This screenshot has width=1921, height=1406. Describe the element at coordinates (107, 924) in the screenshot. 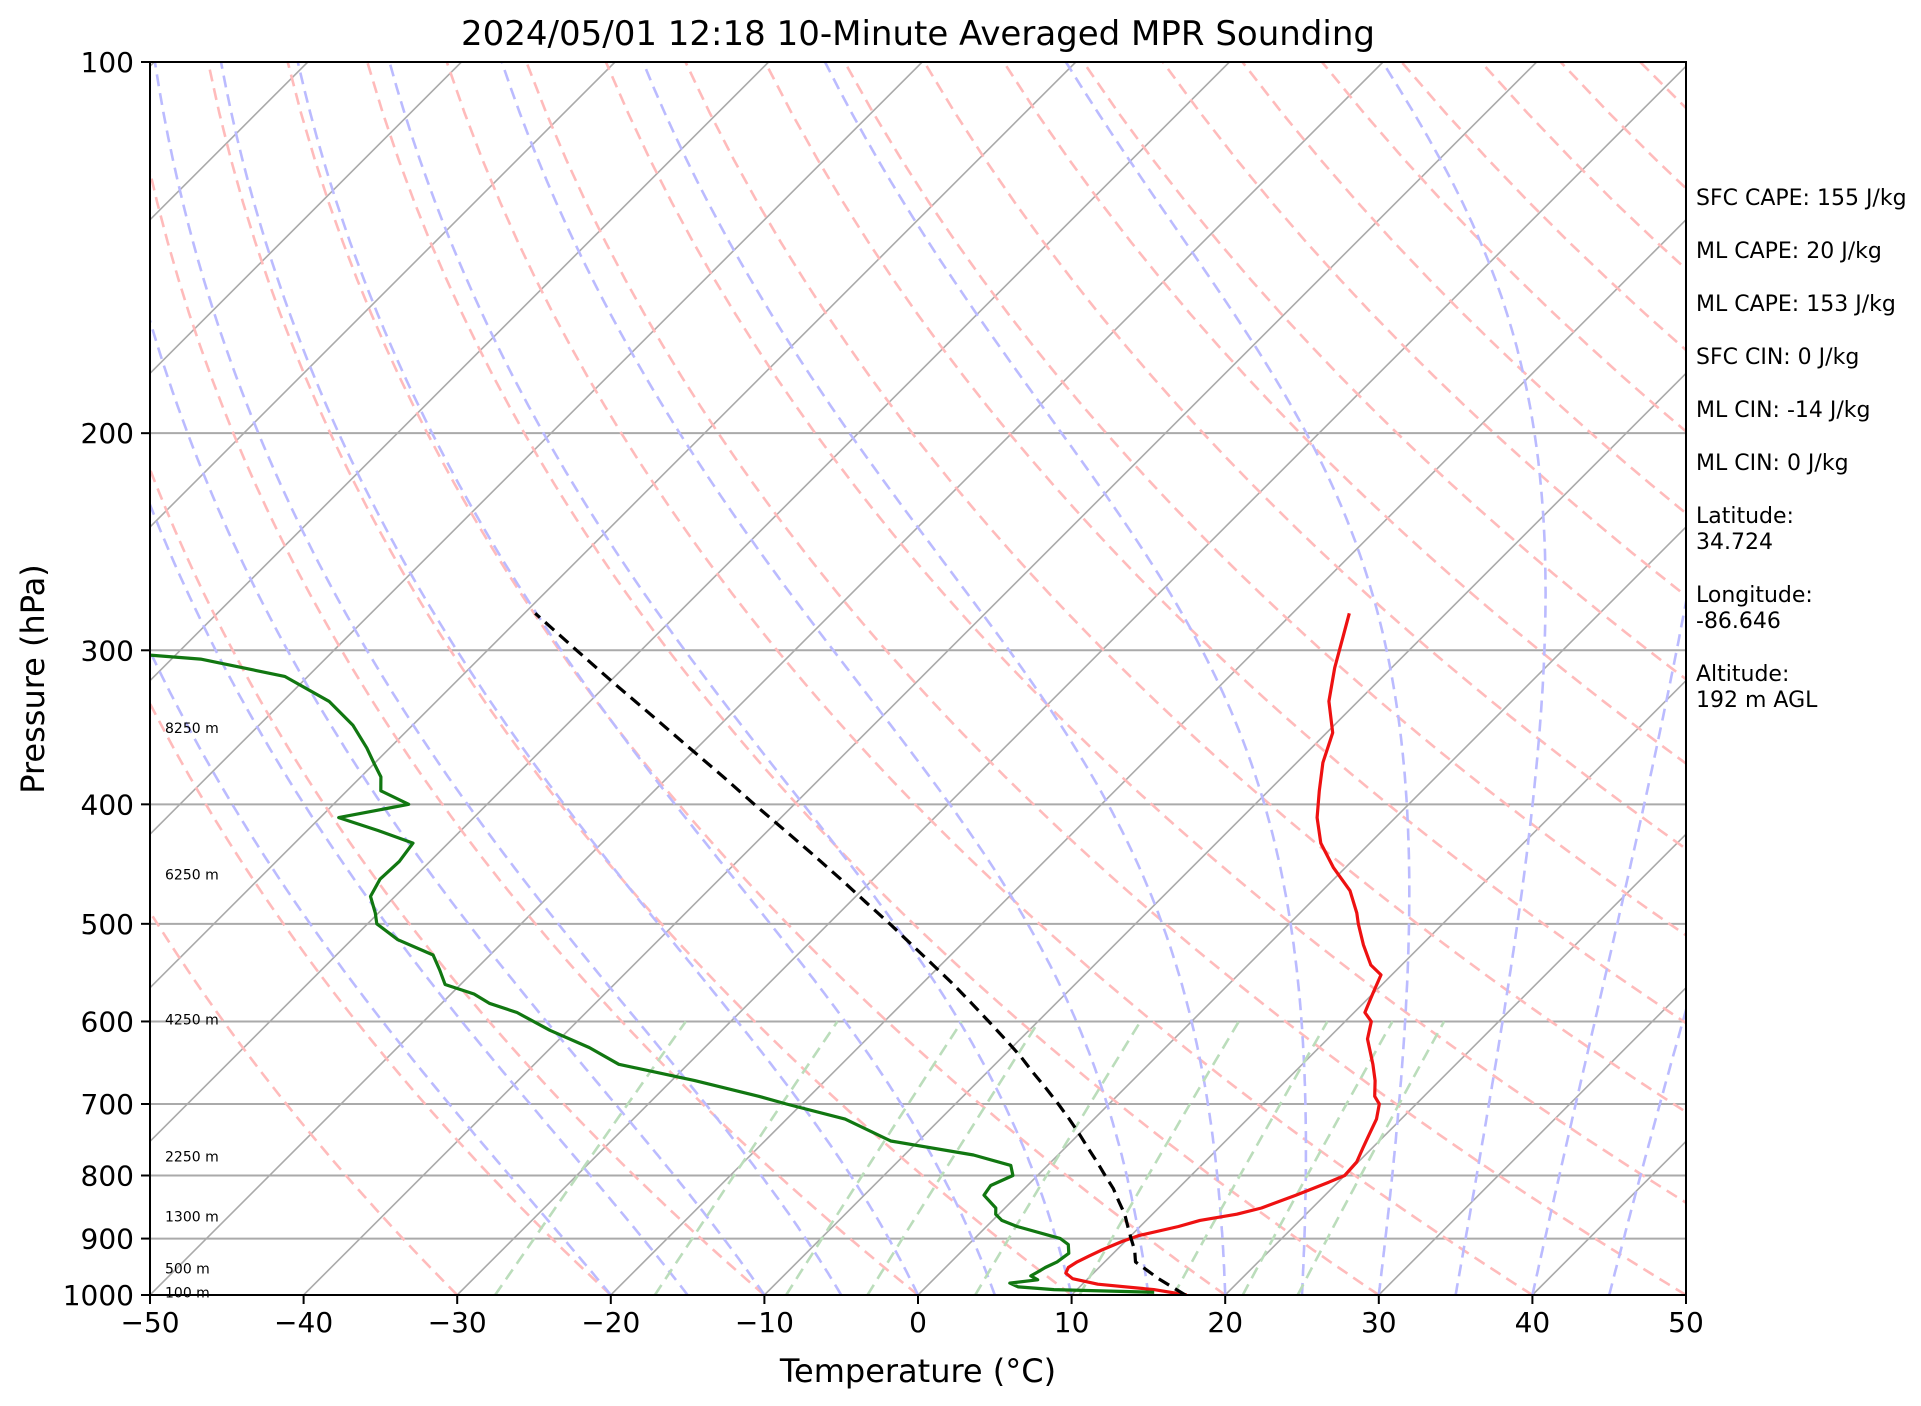

I see `y-tick-label: 500` at that location.